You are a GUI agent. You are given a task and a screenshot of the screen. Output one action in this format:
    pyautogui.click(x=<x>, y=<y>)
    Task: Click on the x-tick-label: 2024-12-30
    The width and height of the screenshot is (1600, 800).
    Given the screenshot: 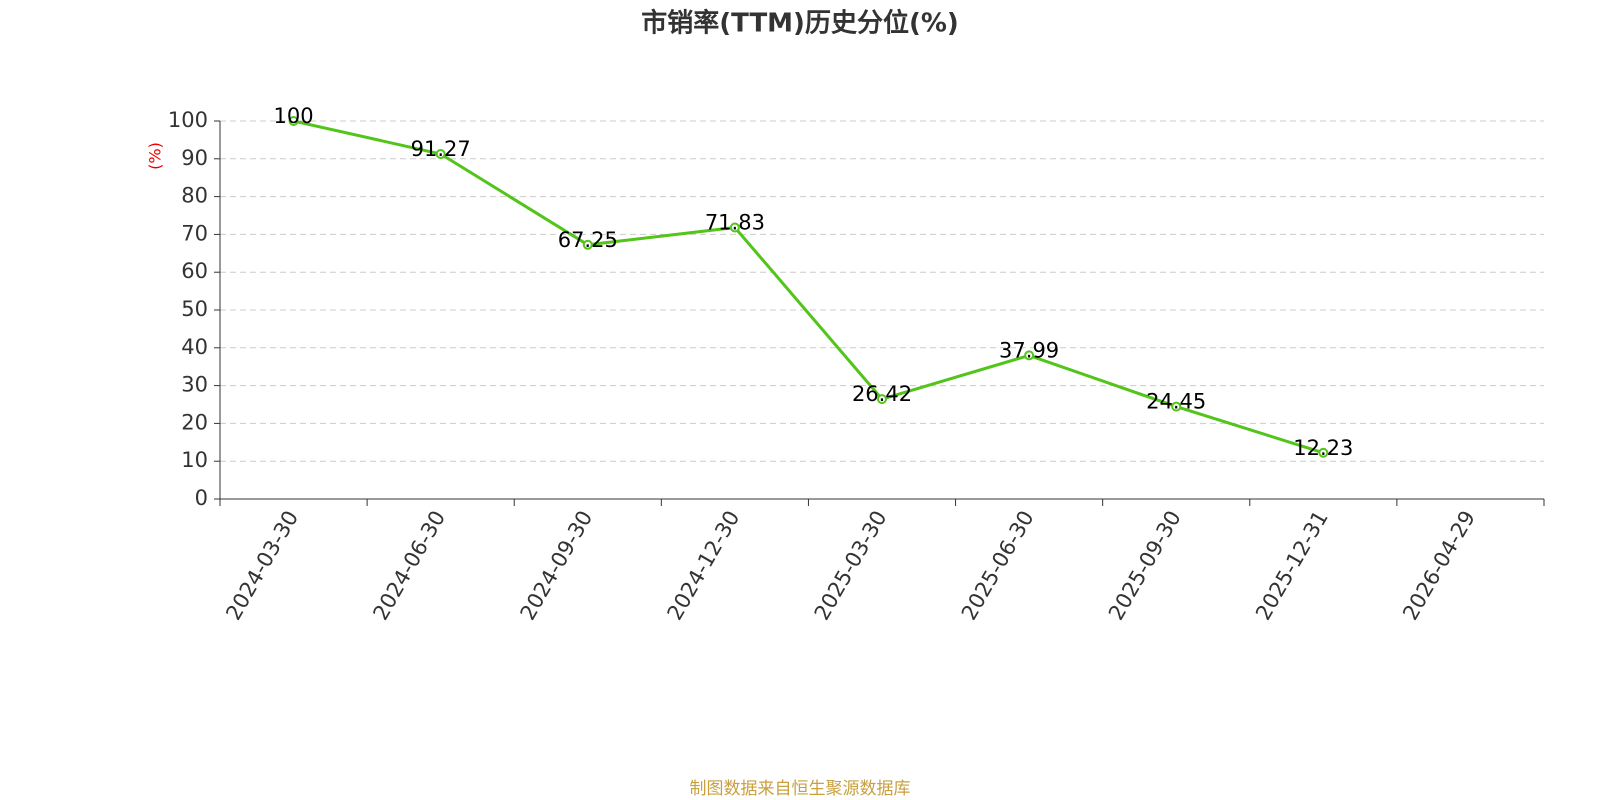 What is the action you would take?
    pyautogui.click(x=704, y=566)
    